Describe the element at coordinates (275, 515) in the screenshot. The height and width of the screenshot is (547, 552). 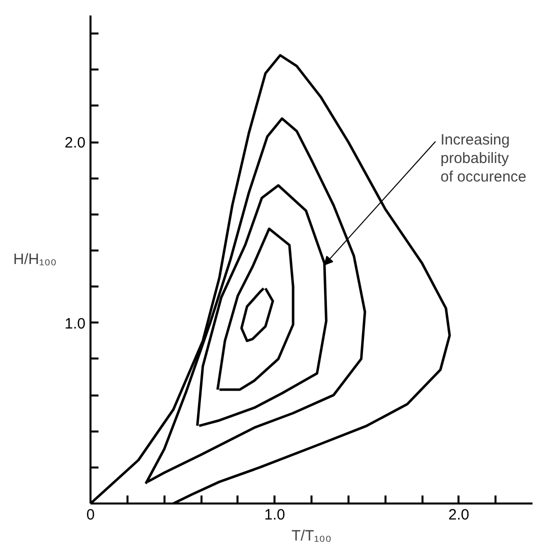
I see `x-tick-label: 1.0` at that location.